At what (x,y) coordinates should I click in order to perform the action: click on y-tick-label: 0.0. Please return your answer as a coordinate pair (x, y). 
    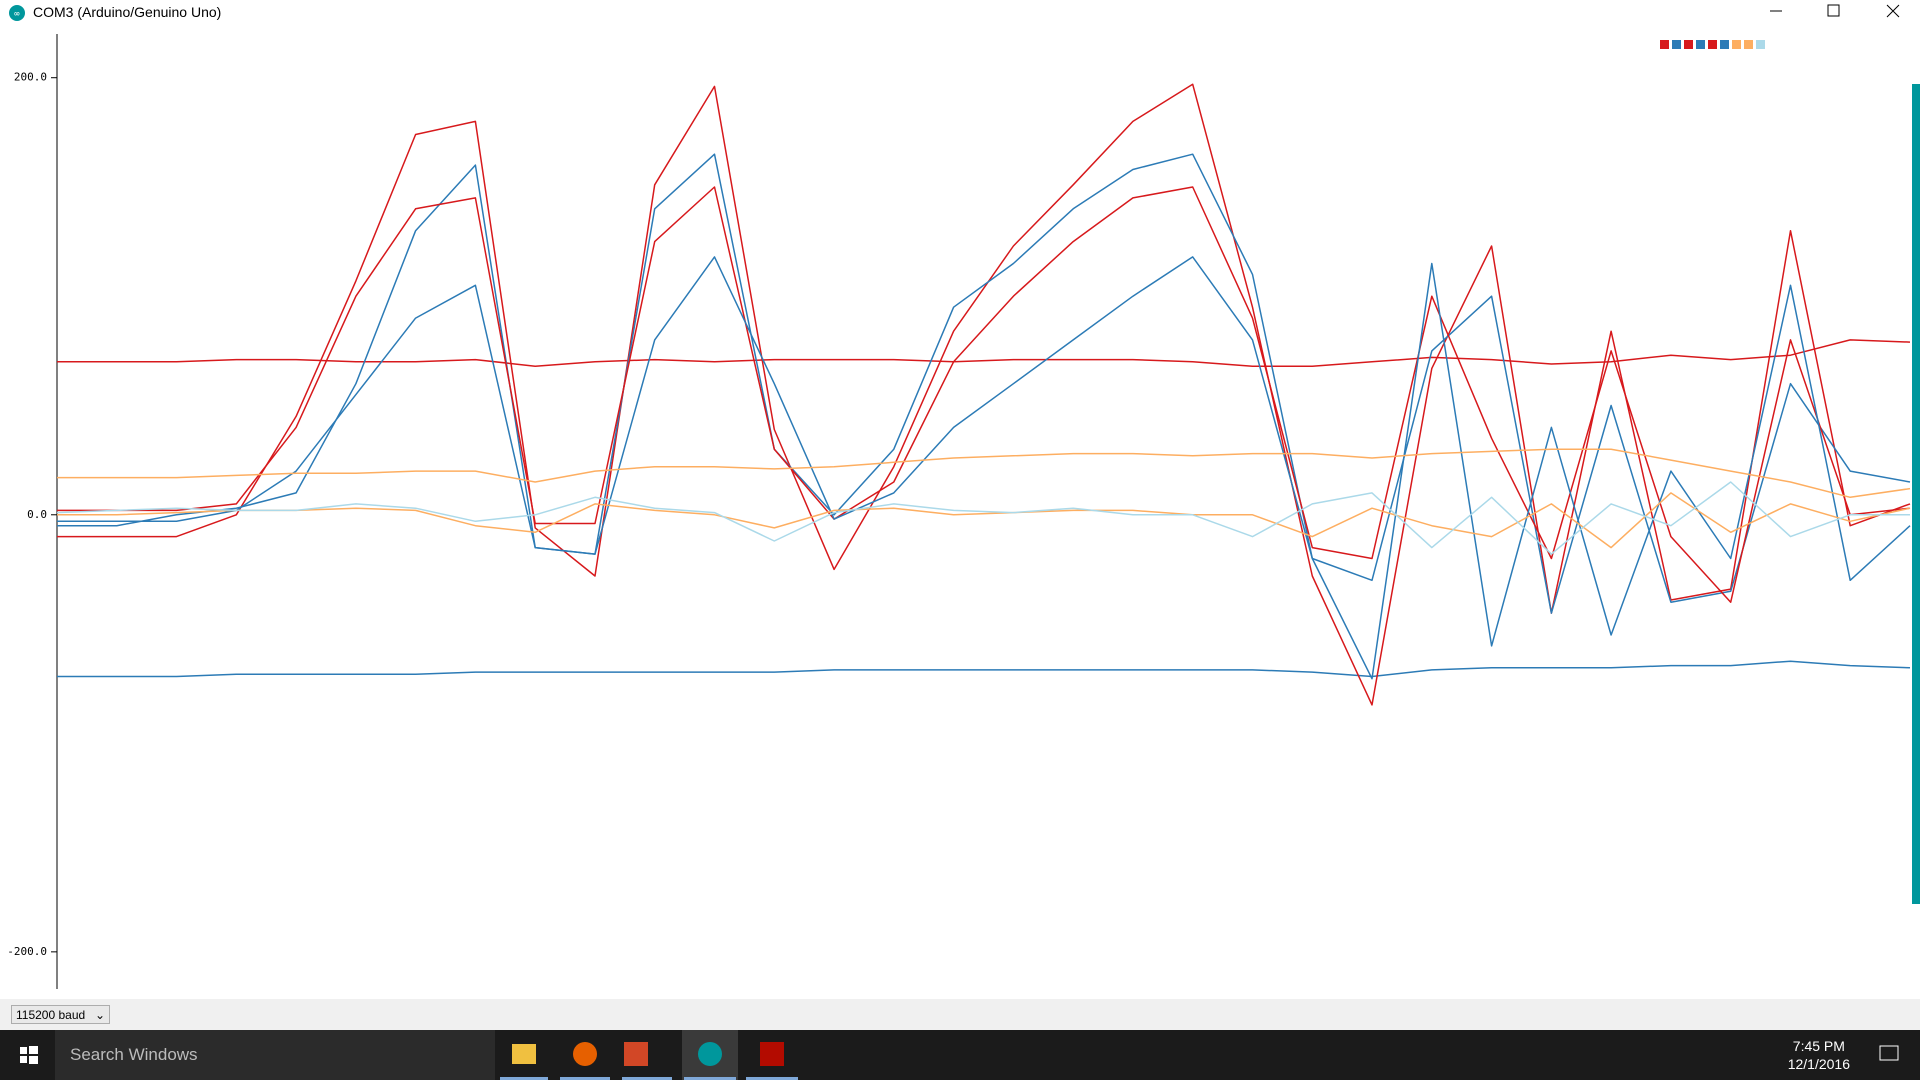
    Looking at the image, I should click on (37, 514).